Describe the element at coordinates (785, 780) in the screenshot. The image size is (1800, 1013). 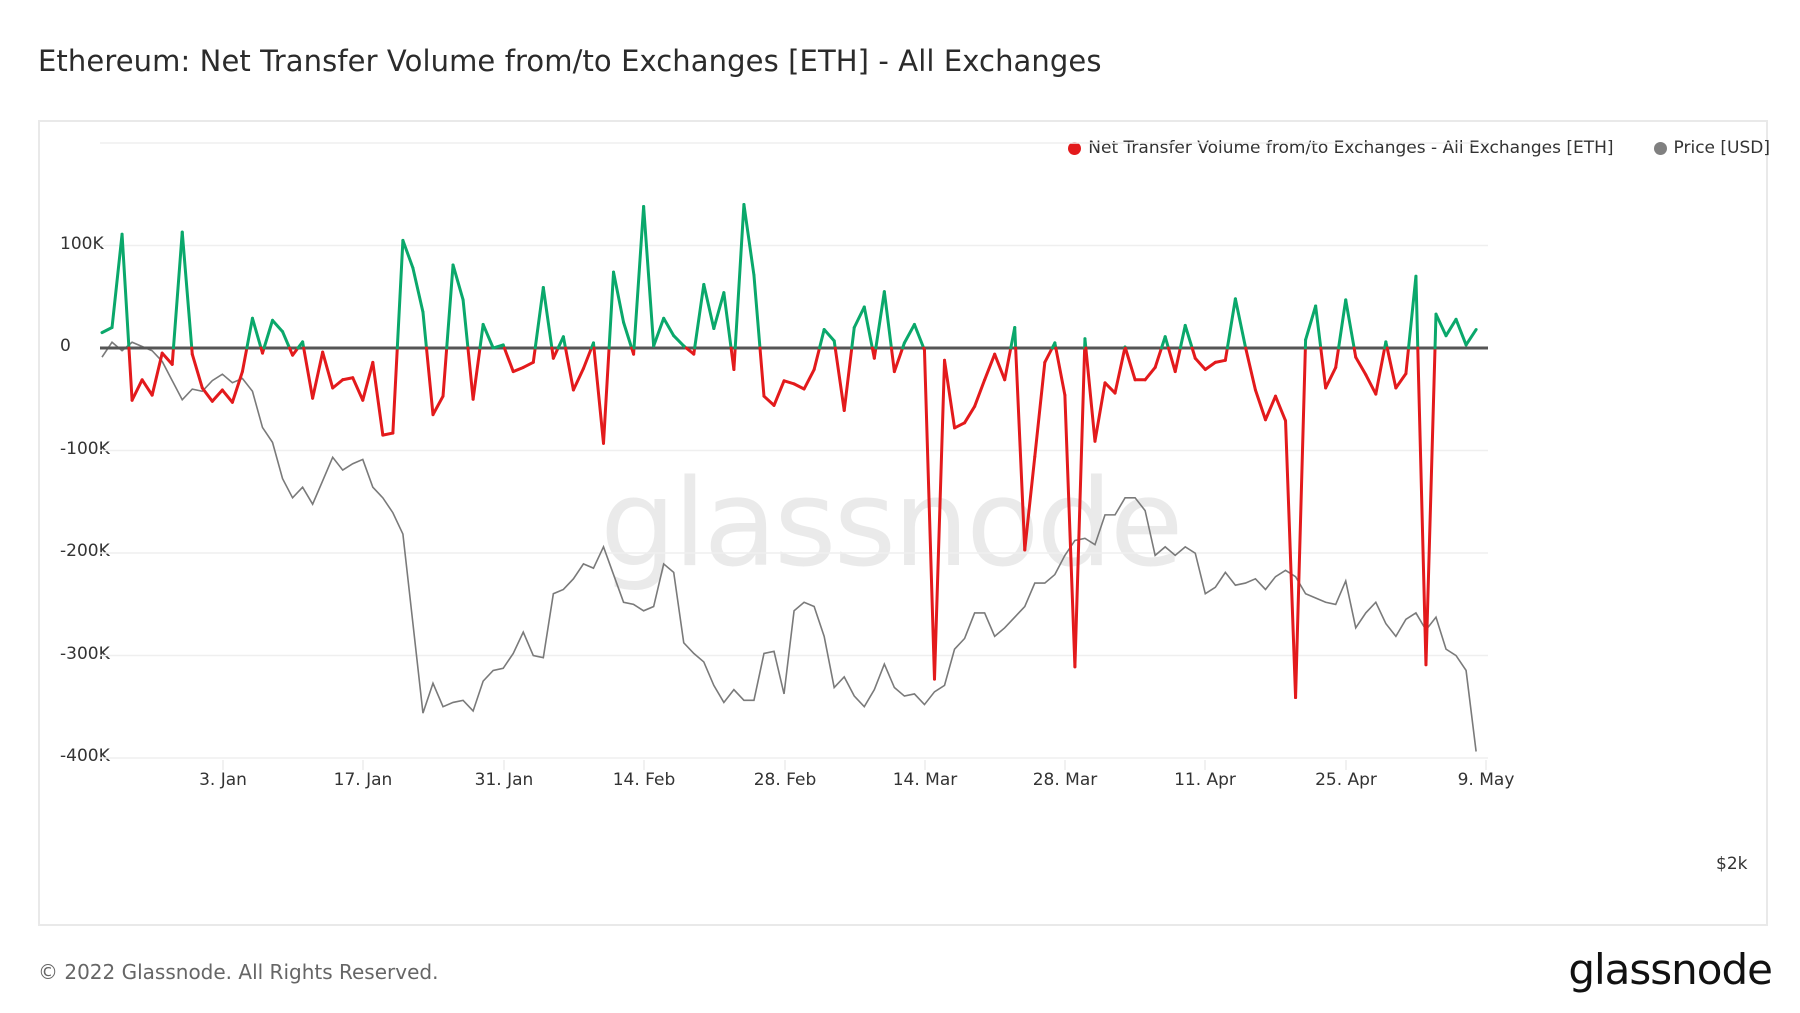
I see `x-tick-label: 28. Feb` at that location.